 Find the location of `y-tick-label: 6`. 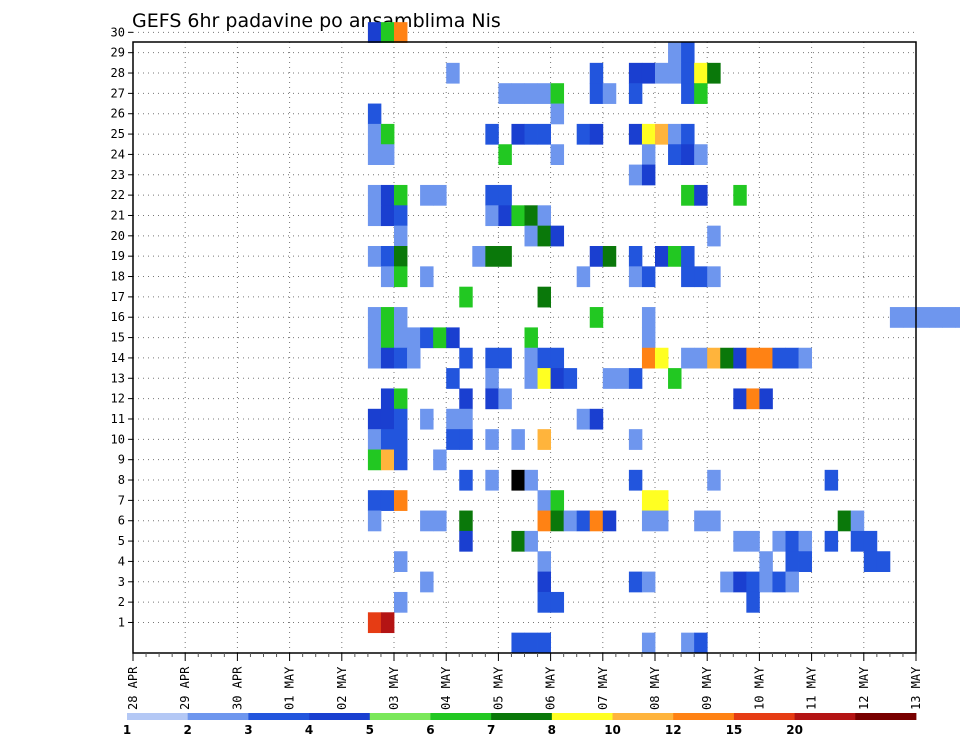

y-tick-label: 6 is located at coordinates (121, 521).